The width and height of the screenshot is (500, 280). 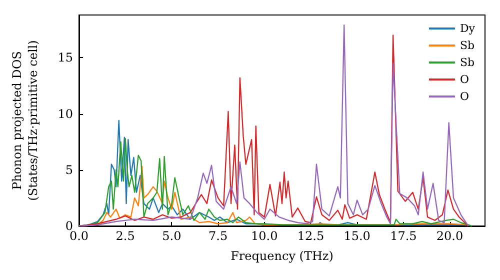 I want to click on x-tick-label: 20.0, so click(x=450, y=236).